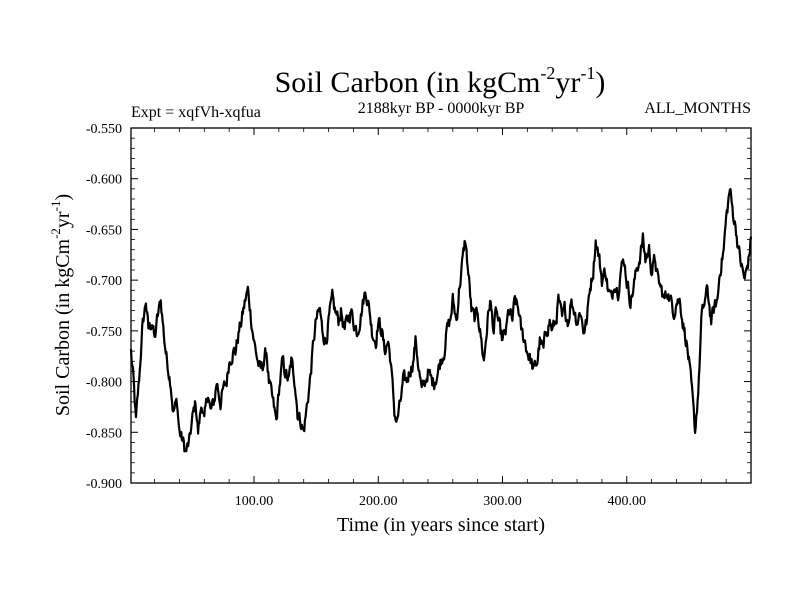 The width and height of the screenshot is (800, 600). I want to click on x-tick-label: 300.00, so click(502, 501).